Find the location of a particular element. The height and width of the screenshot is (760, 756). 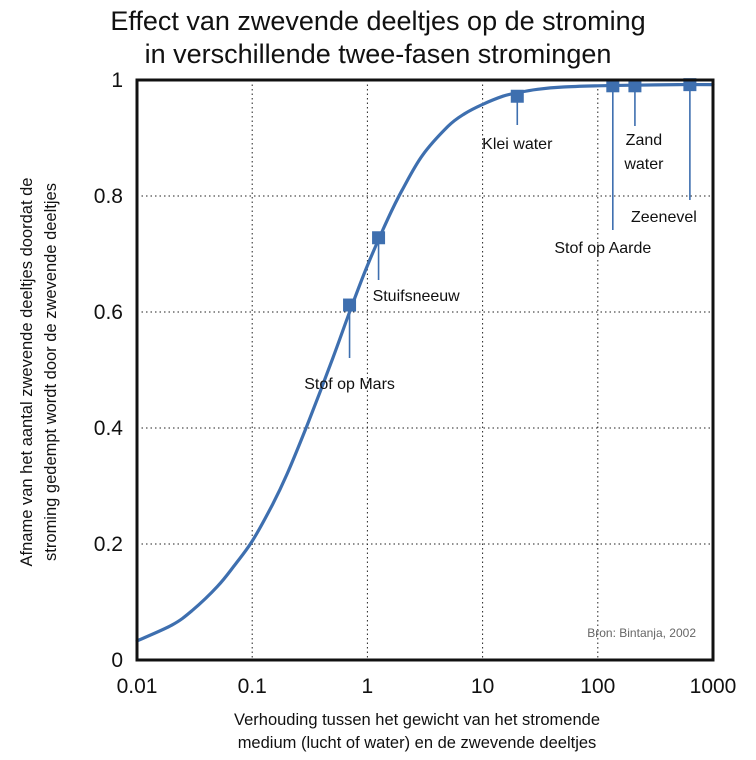

data-point-label: Stuifsneeuw is located at coordinates (417, 296).